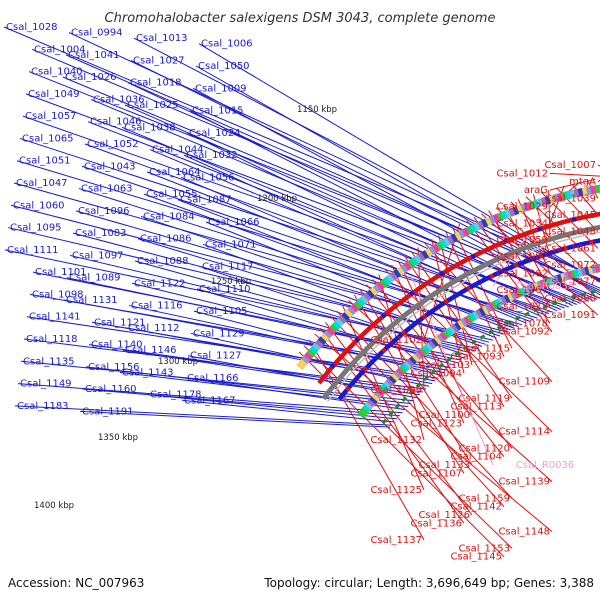 This screenshot has height=600, width=600. I want to click on gene-label: Csal_1167, so click(210, 400).